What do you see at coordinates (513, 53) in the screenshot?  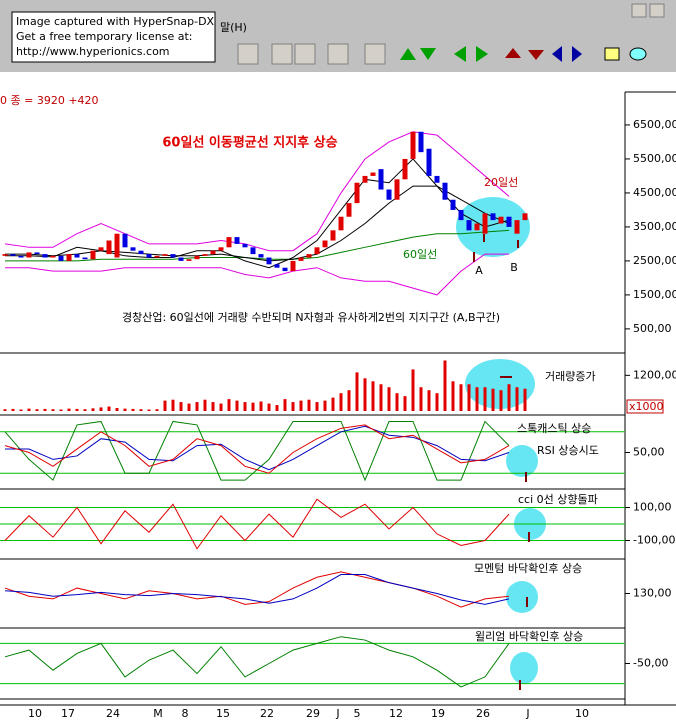 I see `red-up` at bounding box center [513, 53].